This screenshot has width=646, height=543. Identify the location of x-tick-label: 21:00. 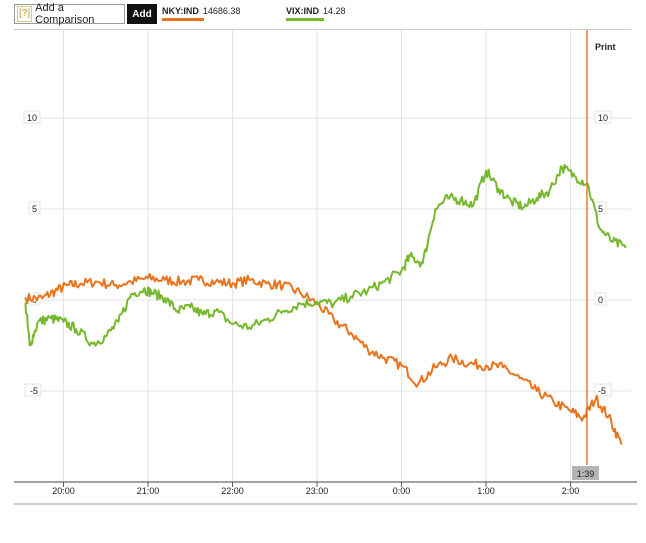
(148, 491).